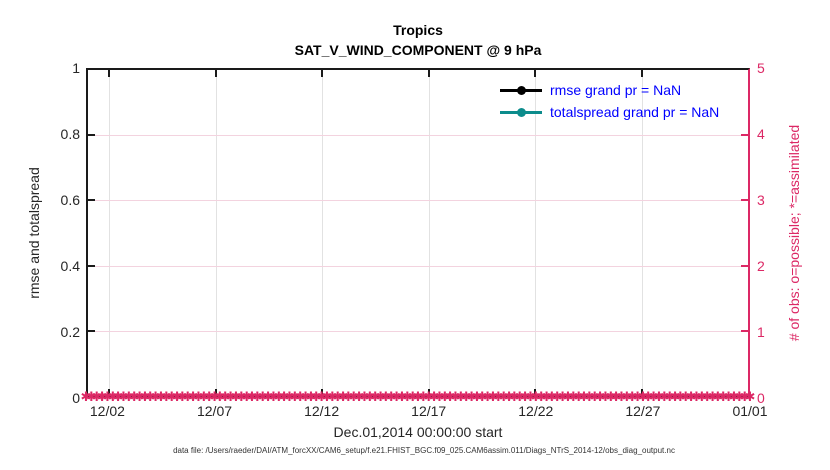 The height and width of the screenshot is (470, 830). Describe the element at coordinates (761, 134) in the screenshot. I see `y-right-tick-label: 4` at that location.